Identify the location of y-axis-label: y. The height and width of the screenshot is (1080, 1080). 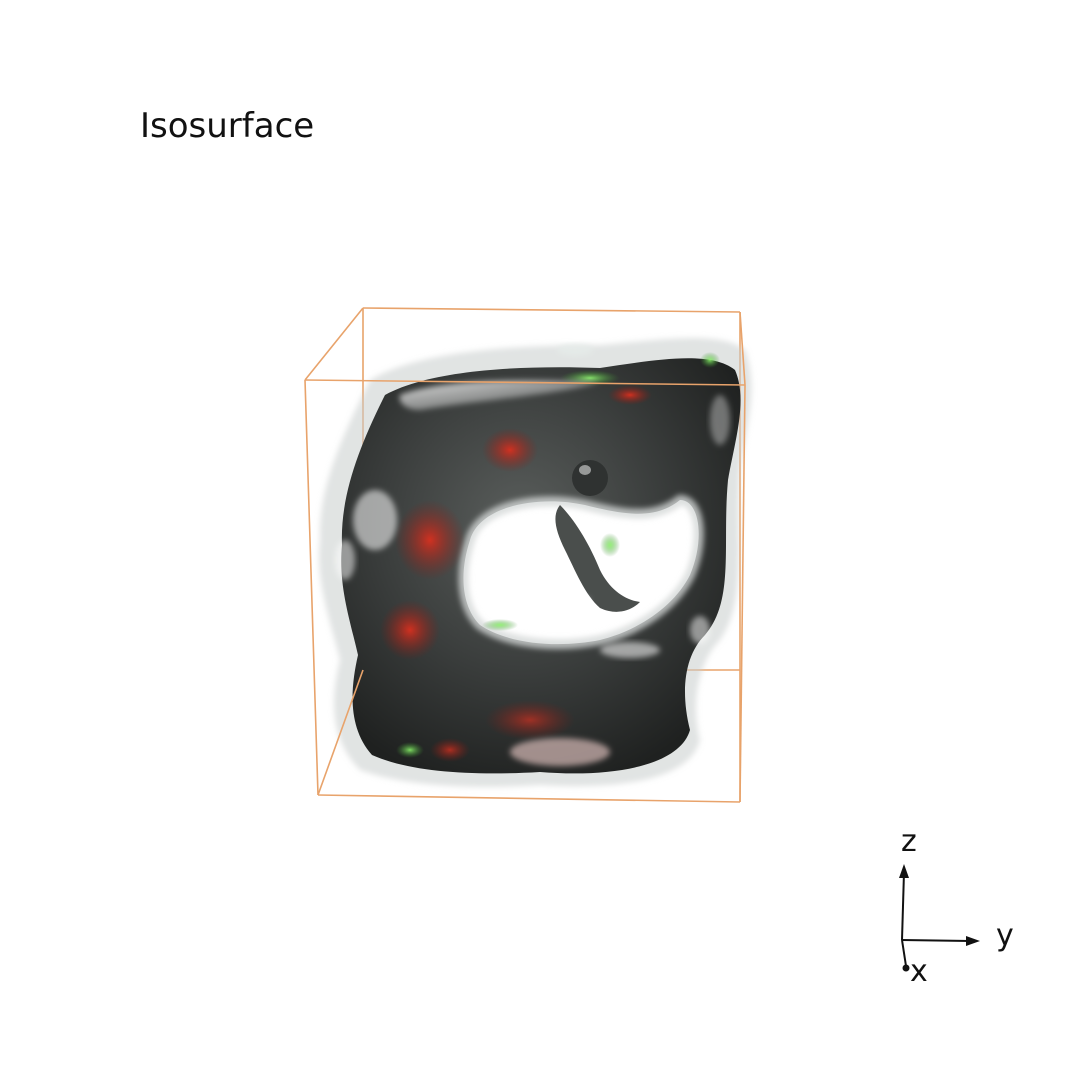
(1005, 935).